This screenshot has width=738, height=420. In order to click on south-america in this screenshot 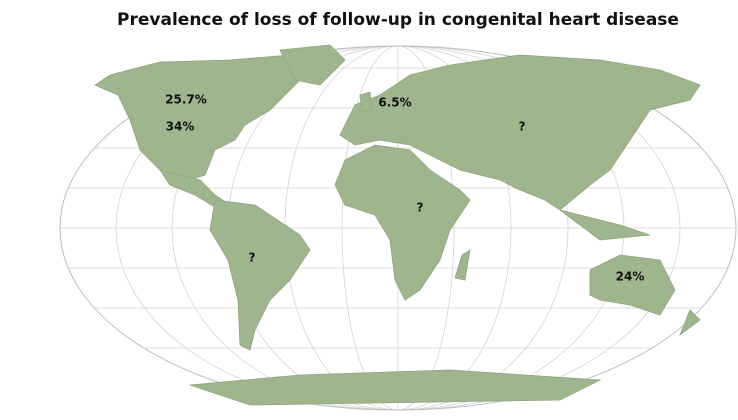, I will do `click(260, 275)`.